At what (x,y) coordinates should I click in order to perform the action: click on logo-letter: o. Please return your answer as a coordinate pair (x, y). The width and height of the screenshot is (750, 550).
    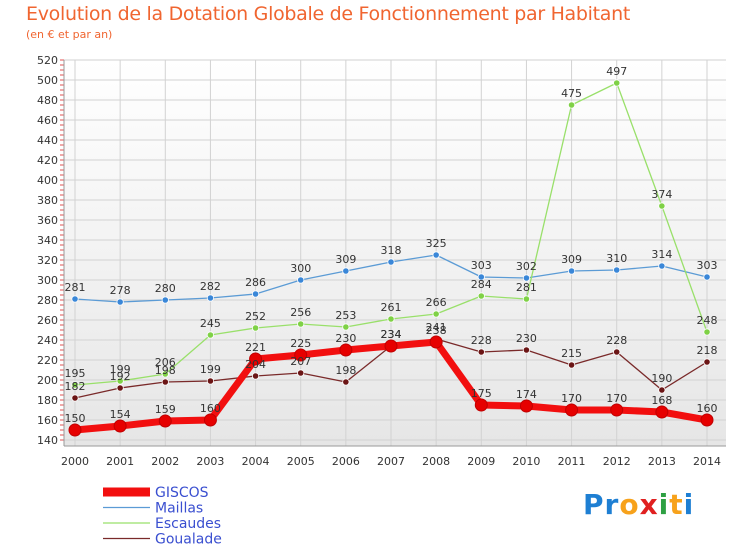
    Looking at the image, I should click on (629, 504).